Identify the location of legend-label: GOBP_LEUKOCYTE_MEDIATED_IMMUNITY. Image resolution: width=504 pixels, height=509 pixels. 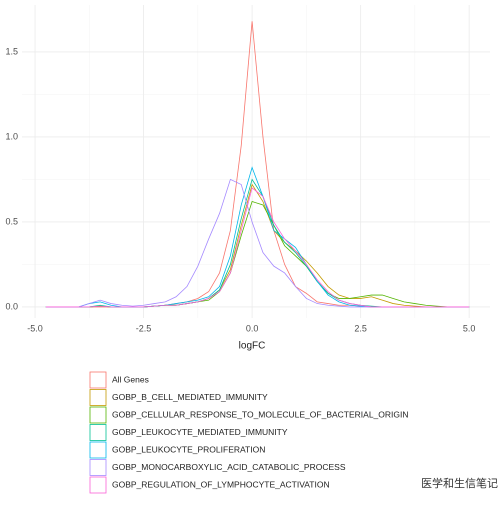
(200, 432).